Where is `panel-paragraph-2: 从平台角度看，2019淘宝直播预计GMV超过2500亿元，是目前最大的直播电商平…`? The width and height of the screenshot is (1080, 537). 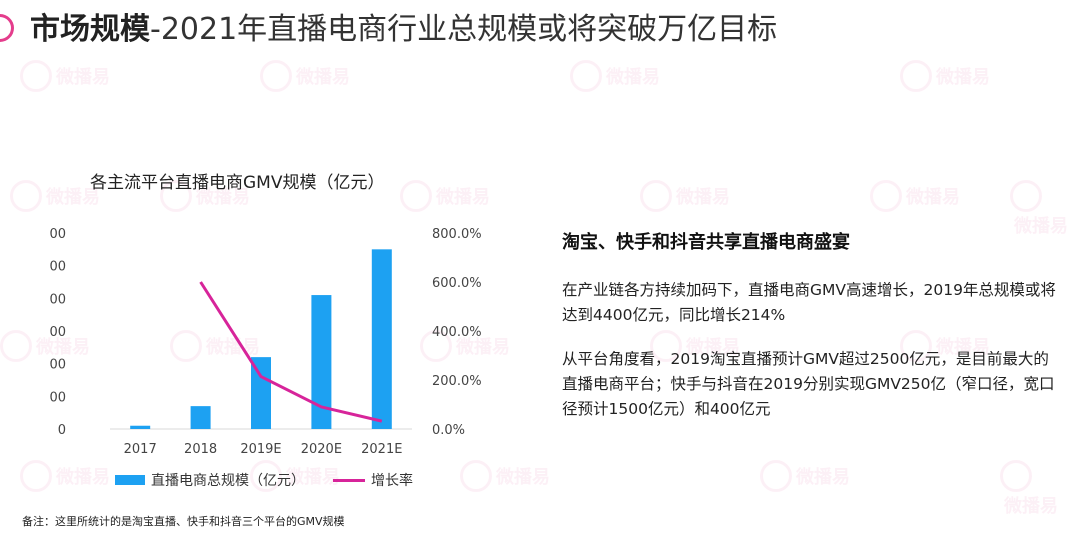
panel-paragraph-2: 从平台角度看，2019淘宝直播预计GMV超过2500亿元，是目前最大的直播电商平… is located at coordinates (808, 384).